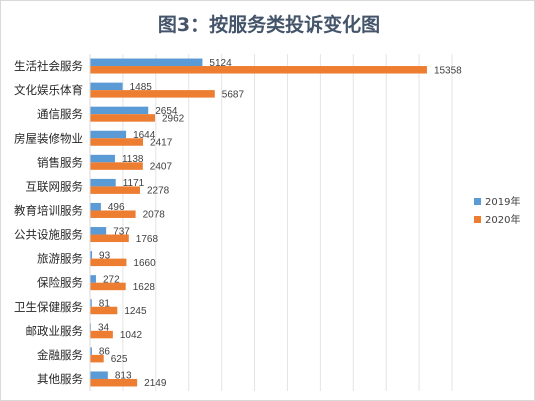 The image size is (535, 401). Describe the element at coordinates (220, 63) in the screenshot. I see `data-label: 5124` at that location.